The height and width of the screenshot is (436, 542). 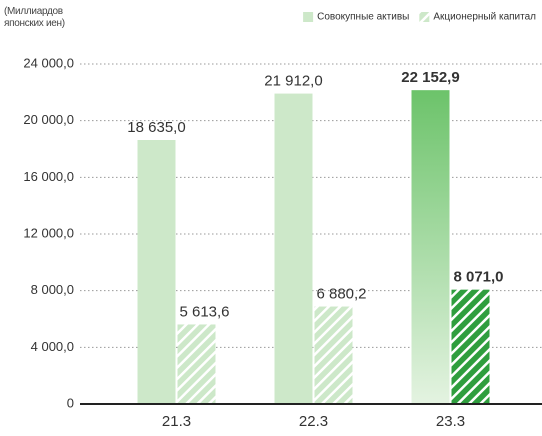 I want to click on value-label: 22 152,9, so click(x=430, y=77).